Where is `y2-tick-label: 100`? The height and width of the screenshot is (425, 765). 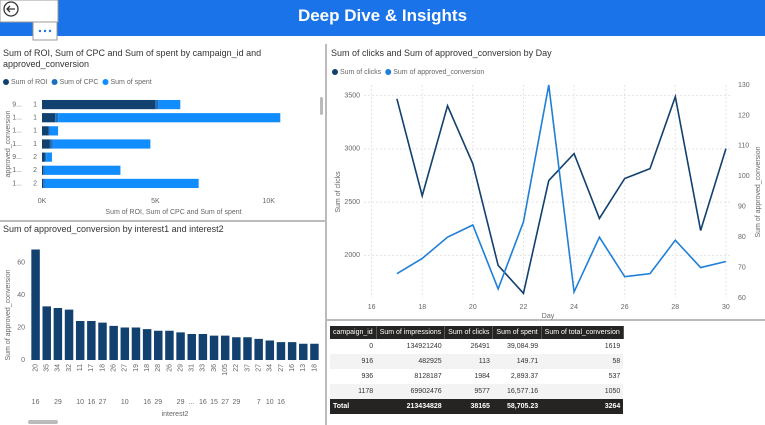 y2-tick-label: 100 is located at coordinates (744, 176).